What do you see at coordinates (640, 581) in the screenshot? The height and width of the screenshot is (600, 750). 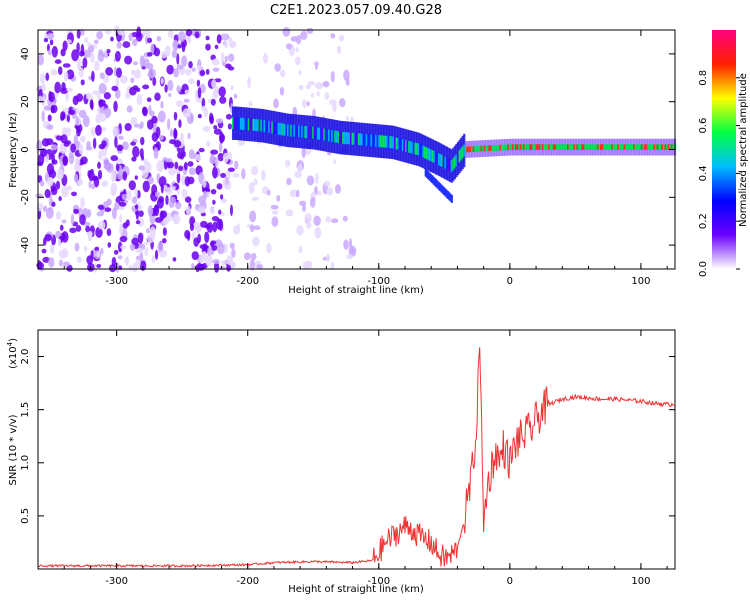 I see `x-tick-label: 100` at bounding box center [640, 581].